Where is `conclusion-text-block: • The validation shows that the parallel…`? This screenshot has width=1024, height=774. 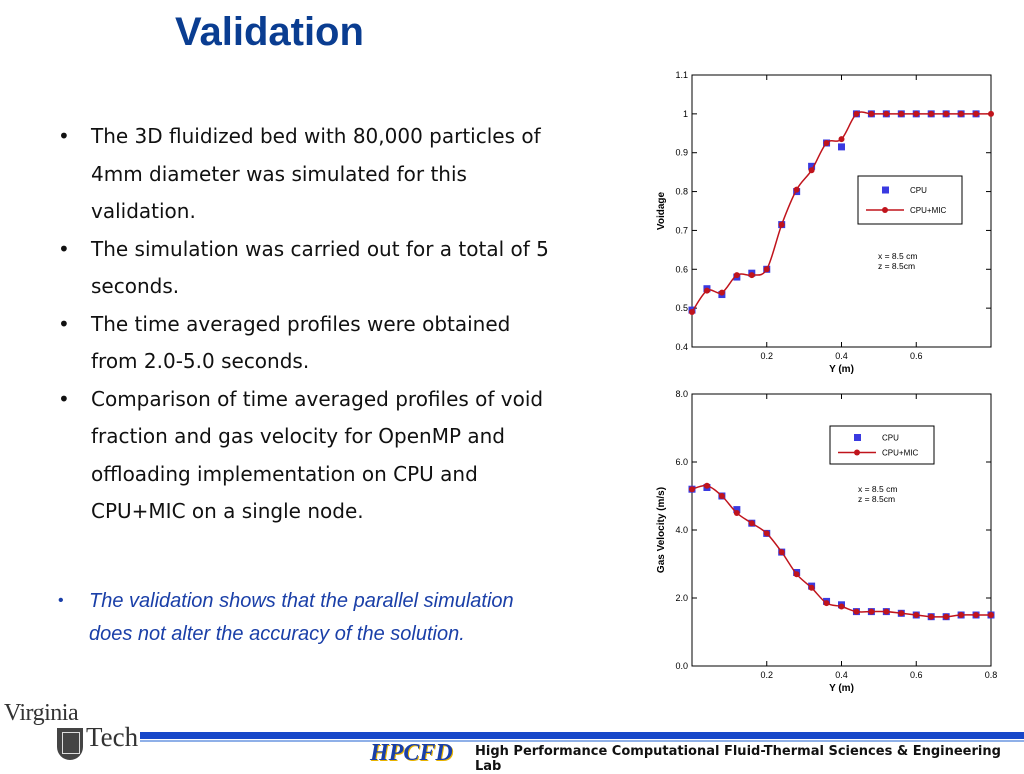 conclusion-text-block: • The validation shows that the parallel… is located at coordinates (306, 617).